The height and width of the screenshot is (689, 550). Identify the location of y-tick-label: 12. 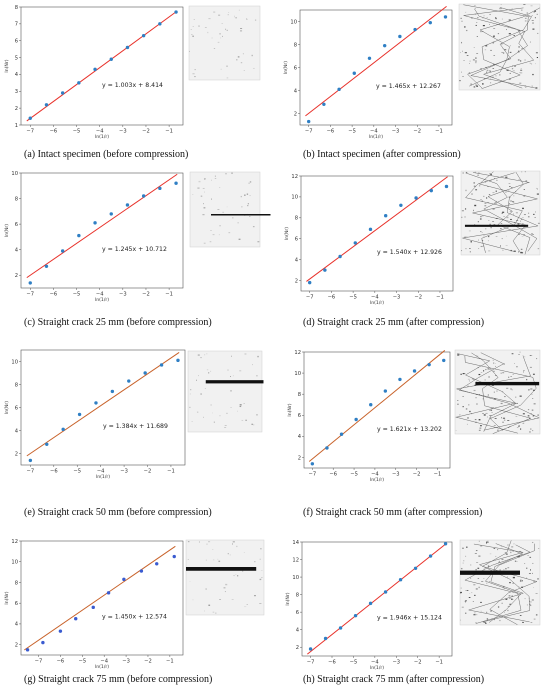
(294, 177).